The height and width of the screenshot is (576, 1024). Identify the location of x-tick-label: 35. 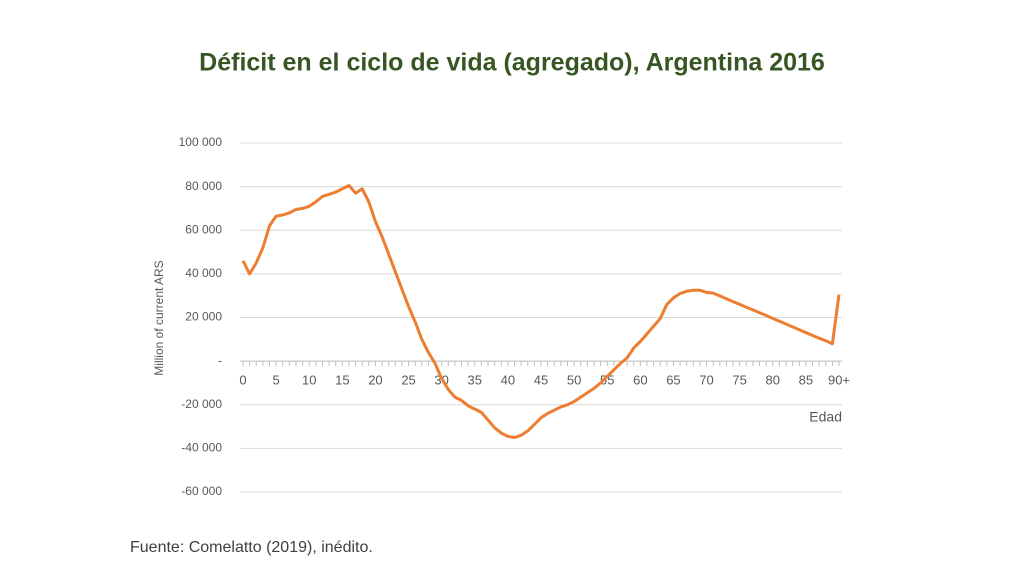
(475, 380).